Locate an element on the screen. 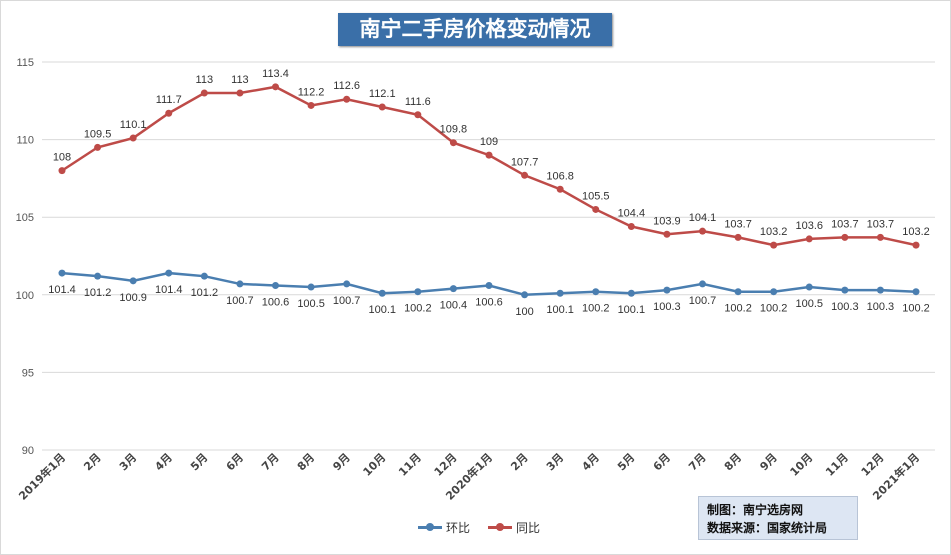 The width and height of the screenshot is (951, 555). legend-label: 同比 is located at coordinates (528, 528).